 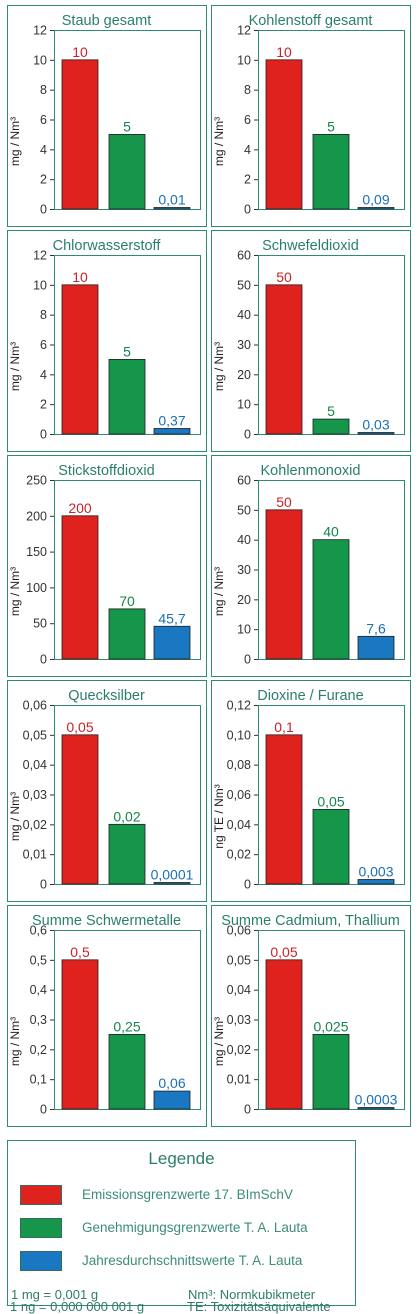 What do you see at coordinates (252, 1294) in the screenshot?
I see `note-nm3: Nm³: Normkubikmeter` at bounding box center [252, 1294].